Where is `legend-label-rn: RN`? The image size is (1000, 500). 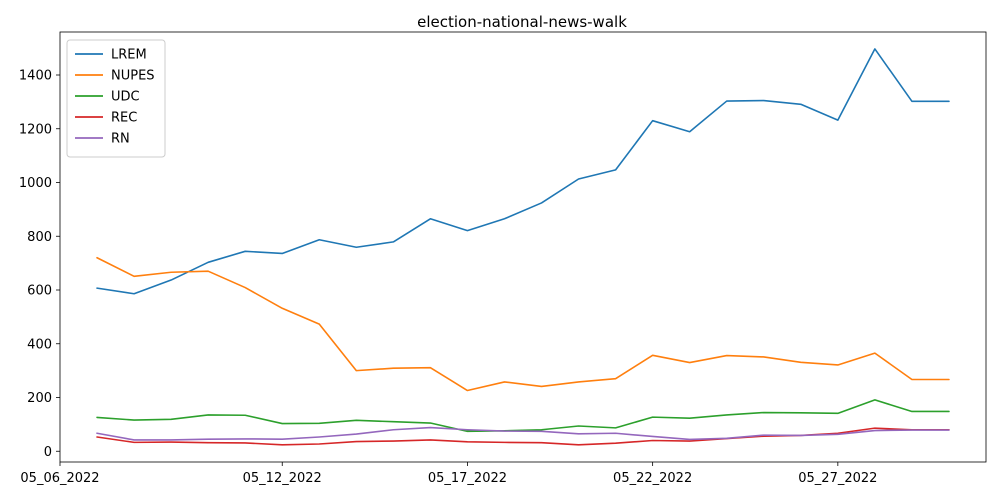
legend-label-rn: RN is located at coordinates (120, 139).